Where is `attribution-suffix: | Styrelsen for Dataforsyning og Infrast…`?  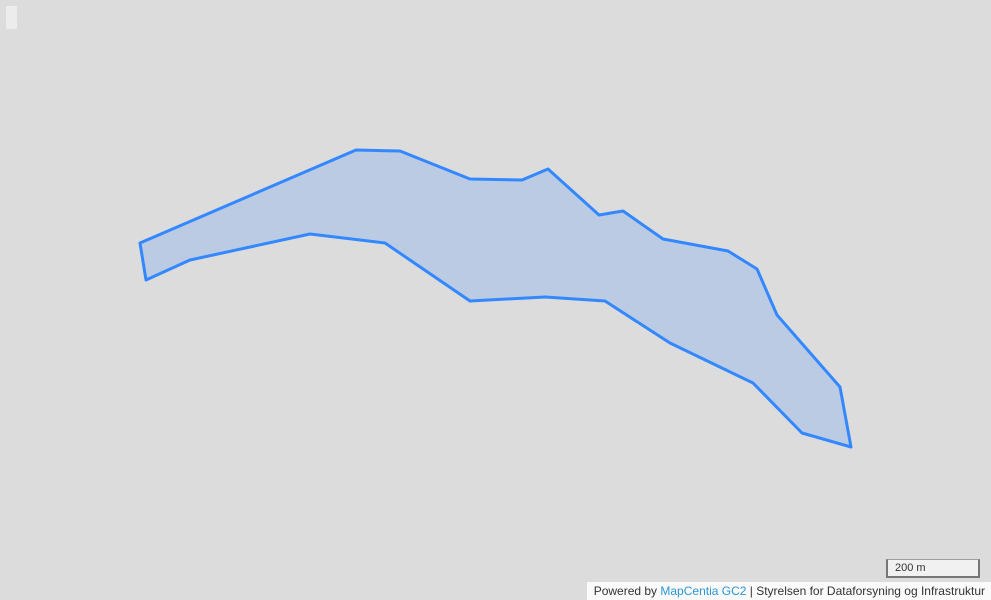 attribution-suffix: | Styrelsen for Dataforsyning og Infrast… is located at coordinates (865, 591).